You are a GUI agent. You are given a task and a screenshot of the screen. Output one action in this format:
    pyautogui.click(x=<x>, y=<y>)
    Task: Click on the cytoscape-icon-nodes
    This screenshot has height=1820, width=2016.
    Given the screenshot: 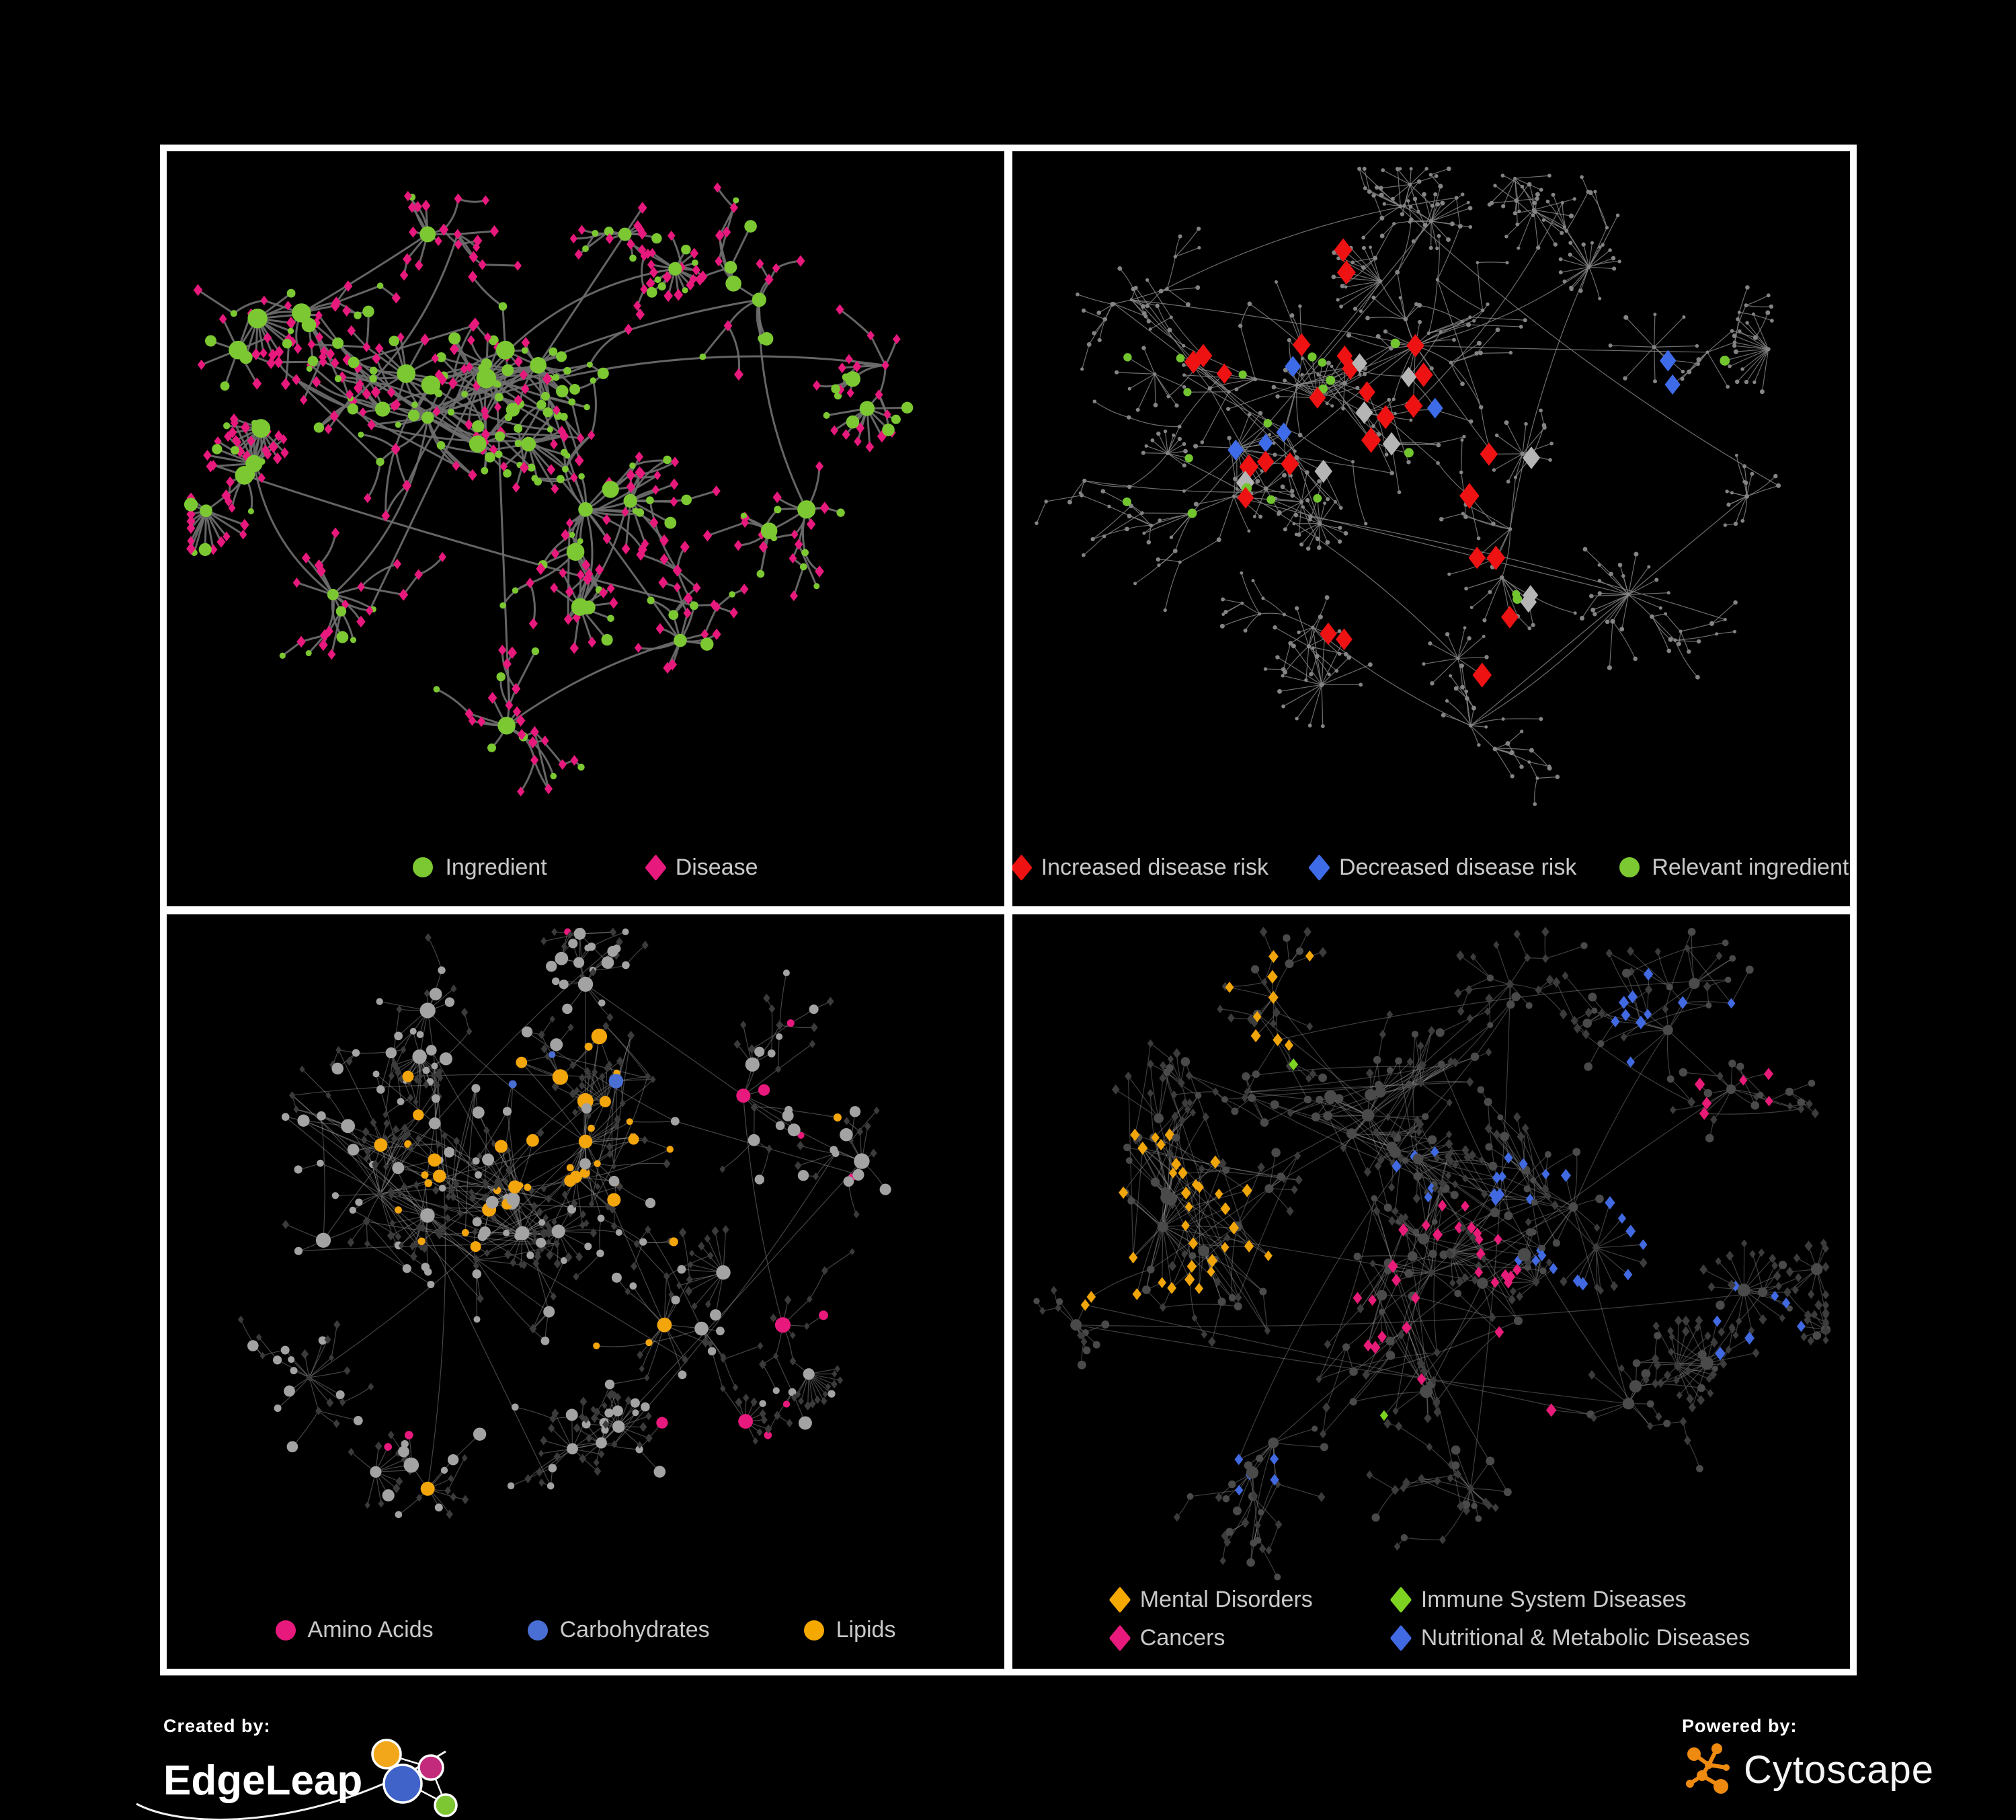 What is the action you would take?
    pyautogui.click(x=1708, y=1768)
    